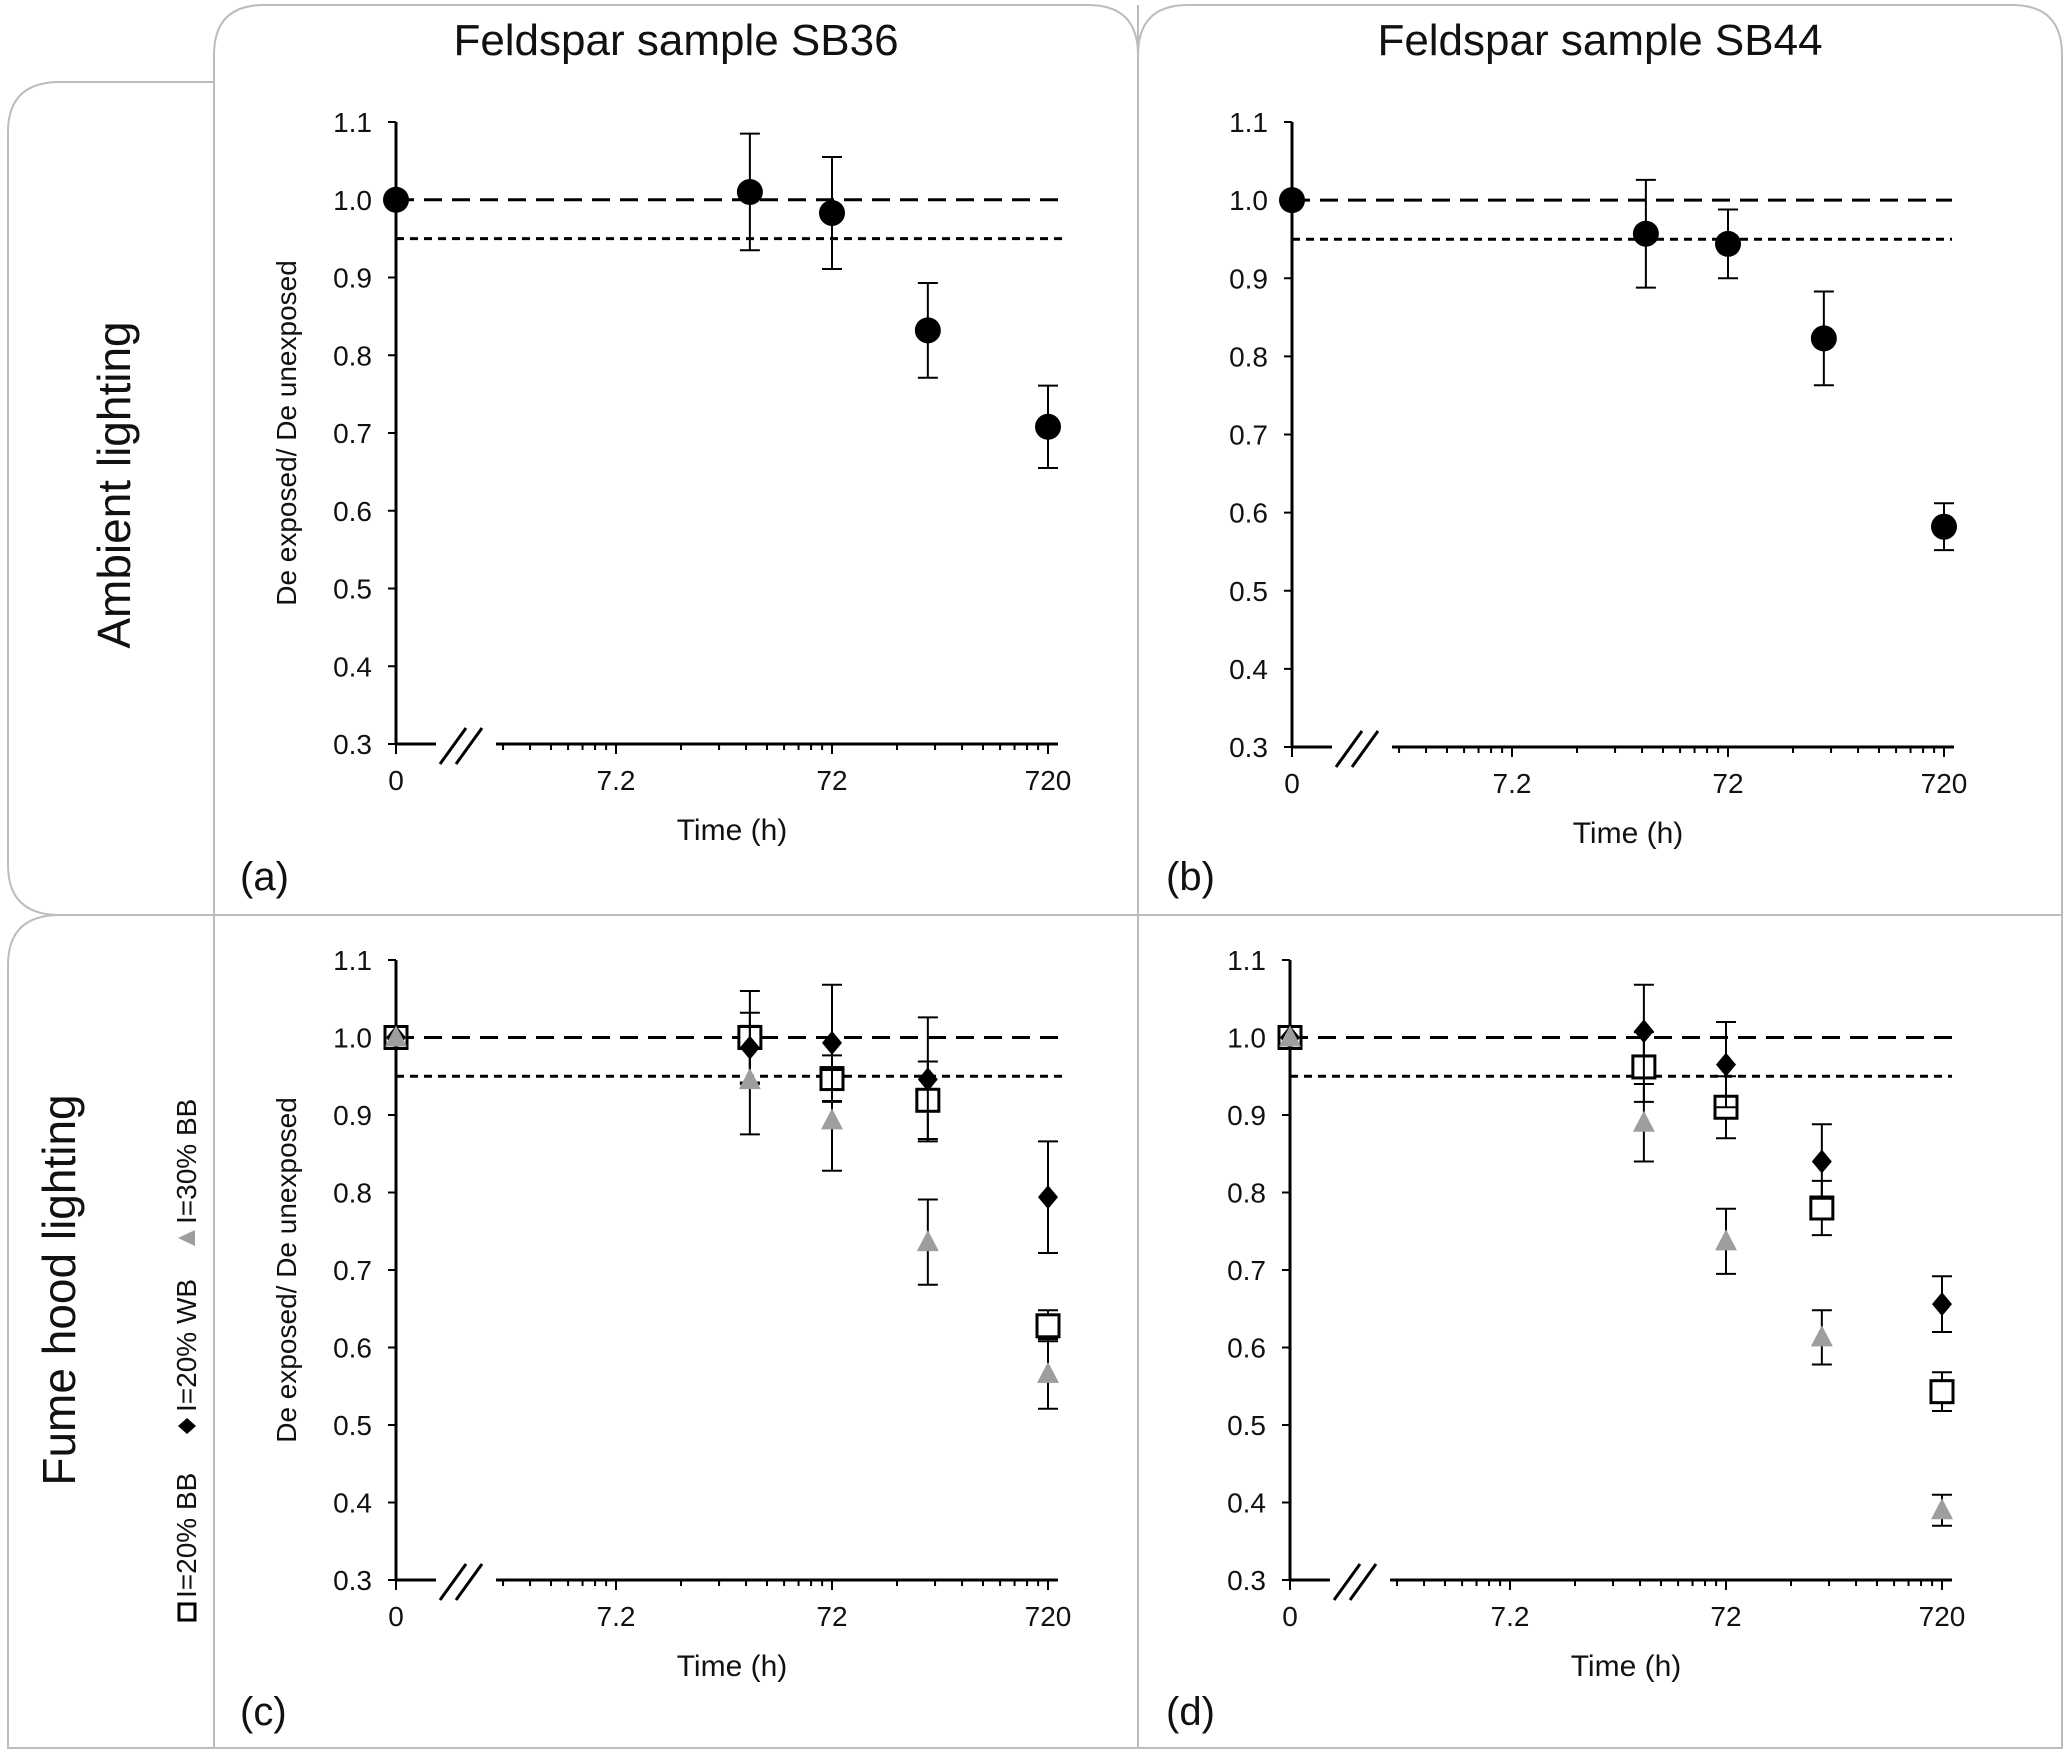 The height and width of the screenshot is (1753, 2067). I want to click on panel-label: (b), so click(1190, 877).